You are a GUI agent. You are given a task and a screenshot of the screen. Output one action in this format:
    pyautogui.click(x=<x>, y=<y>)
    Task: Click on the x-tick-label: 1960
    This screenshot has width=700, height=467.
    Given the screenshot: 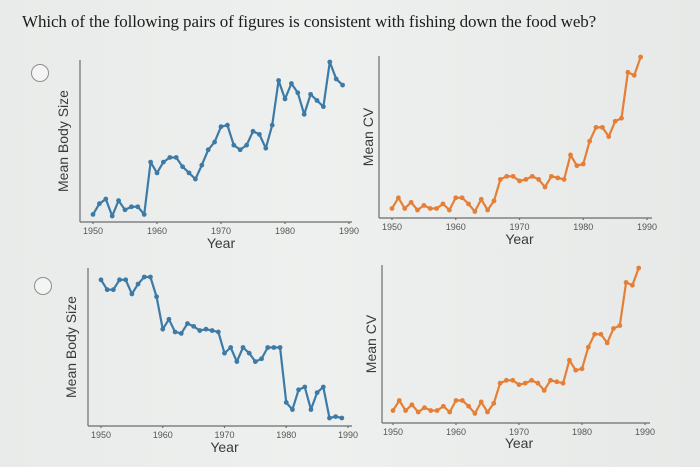 What is the action you would take?
    pyautogui.click(x=456, y=432)
    